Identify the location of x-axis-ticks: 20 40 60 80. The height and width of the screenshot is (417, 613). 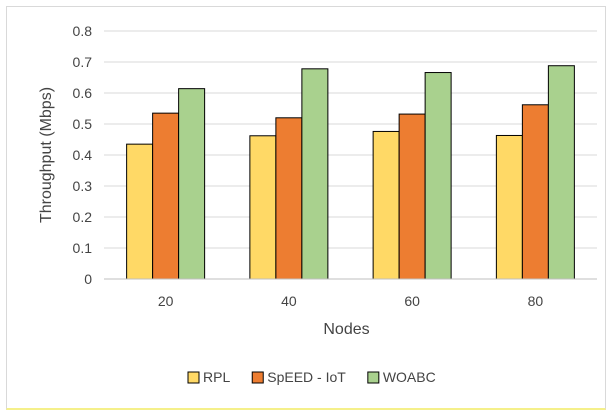
(351, 301).